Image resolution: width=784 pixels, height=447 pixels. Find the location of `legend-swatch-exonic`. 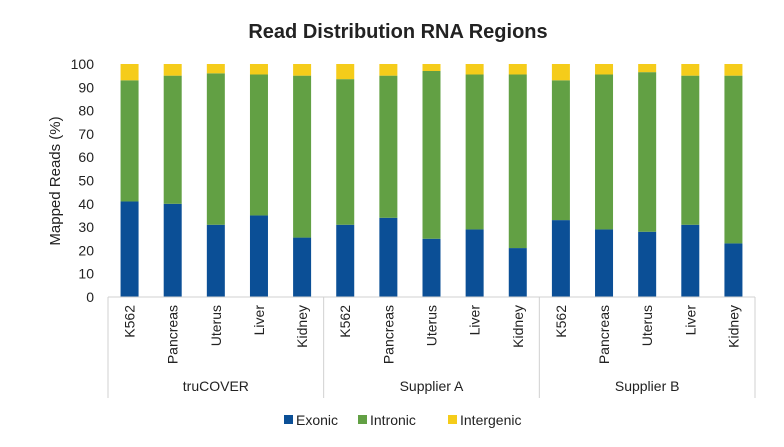

legend-swatch-exonic is located at coordinates (288, 419).